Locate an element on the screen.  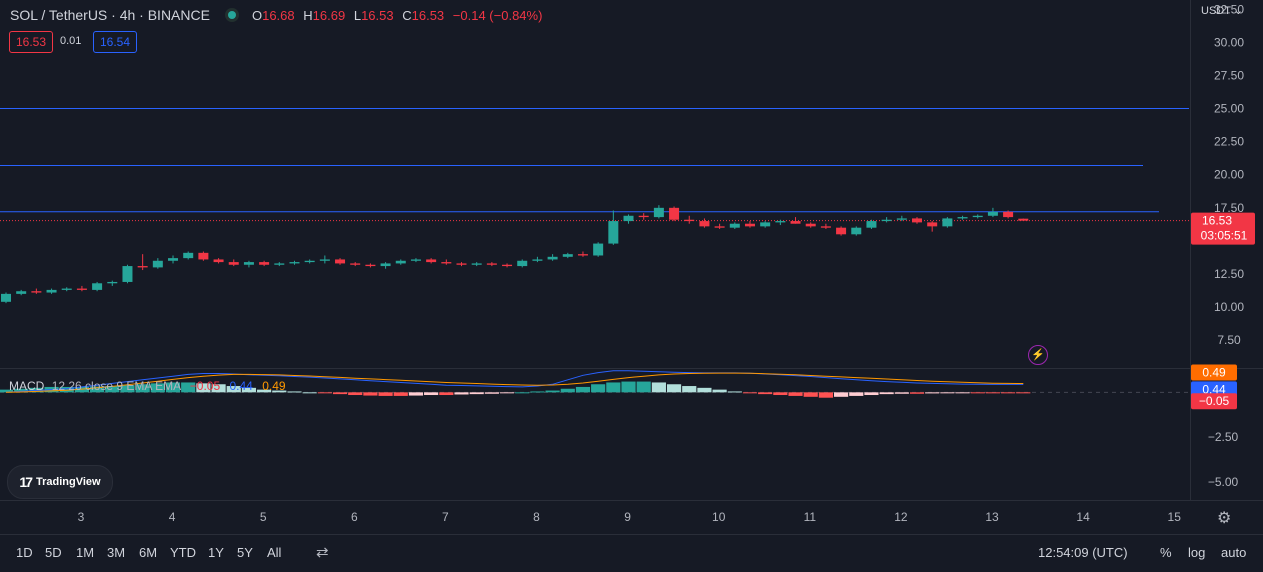
range-3m: 3M is located at coordinates (116, 552).